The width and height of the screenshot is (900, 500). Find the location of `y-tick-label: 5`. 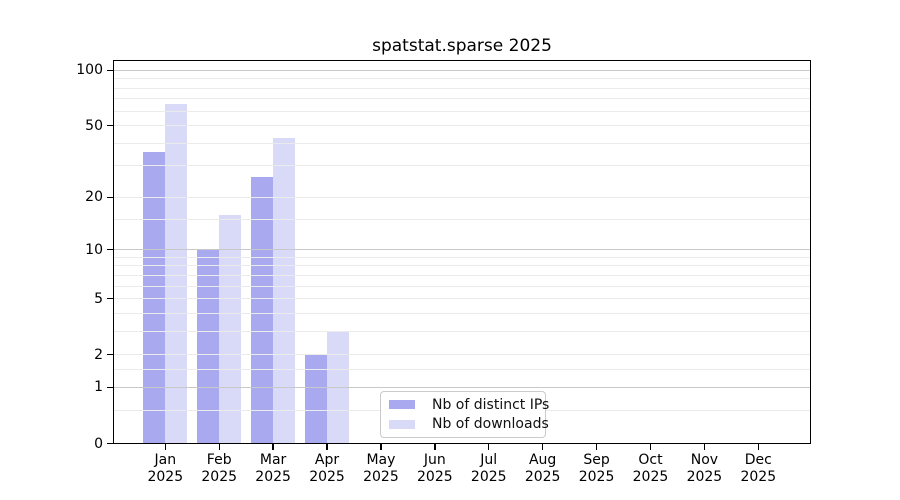

y-tick-label: 5 is located at coordinates (98, 298).